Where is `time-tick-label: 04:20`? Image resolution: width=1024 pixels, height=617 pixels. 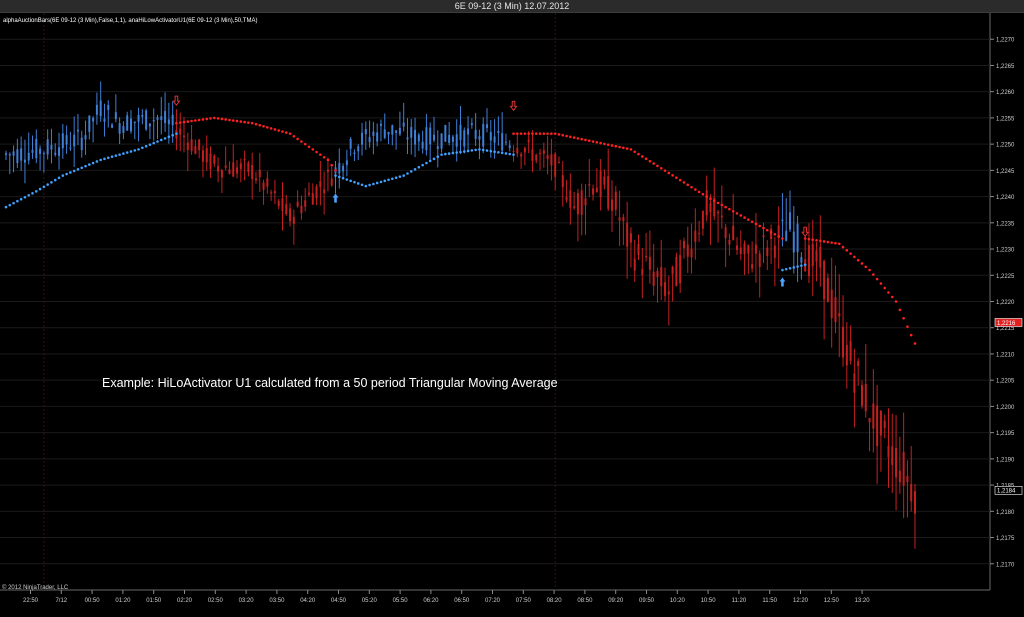 time-tick-label: 04:20 is located at coordinates (308, 601).